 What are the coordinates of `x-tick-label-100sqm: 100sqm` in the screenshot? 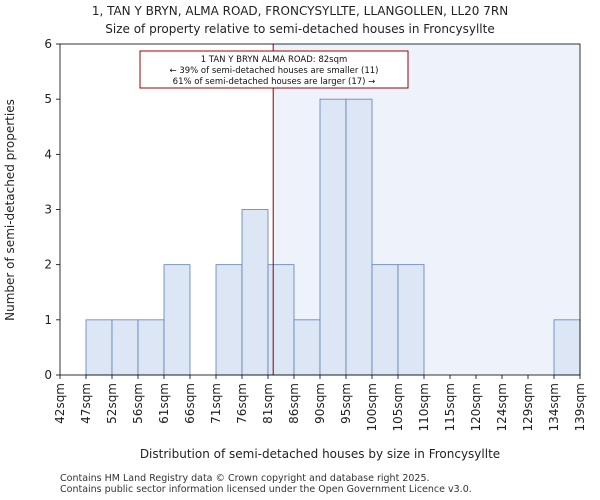 It's located at (372, 407).